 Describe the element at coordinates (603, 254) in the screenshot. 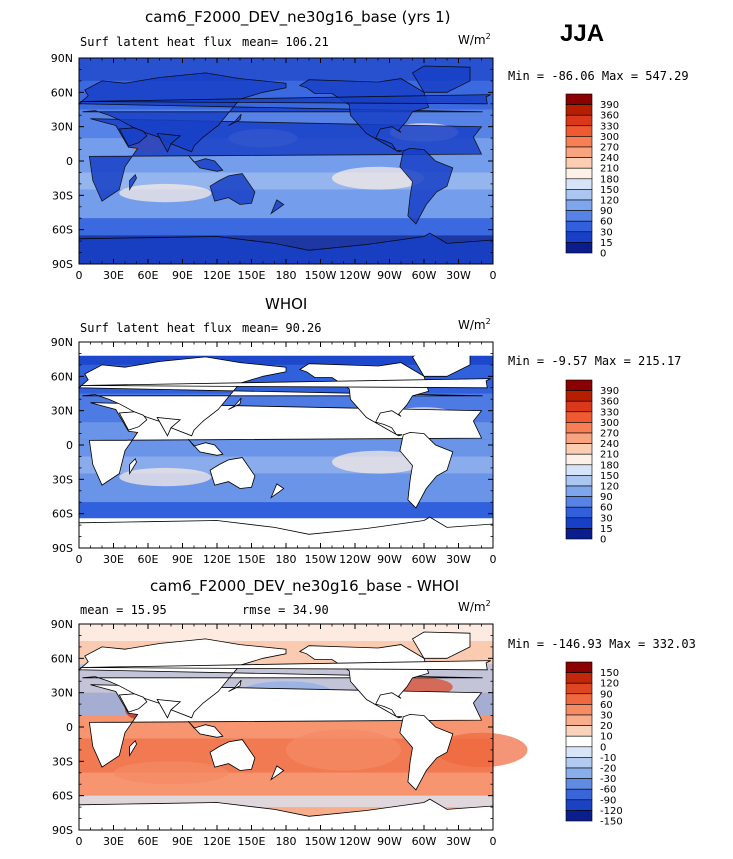

I see `colorbar-label: 0` at that location.